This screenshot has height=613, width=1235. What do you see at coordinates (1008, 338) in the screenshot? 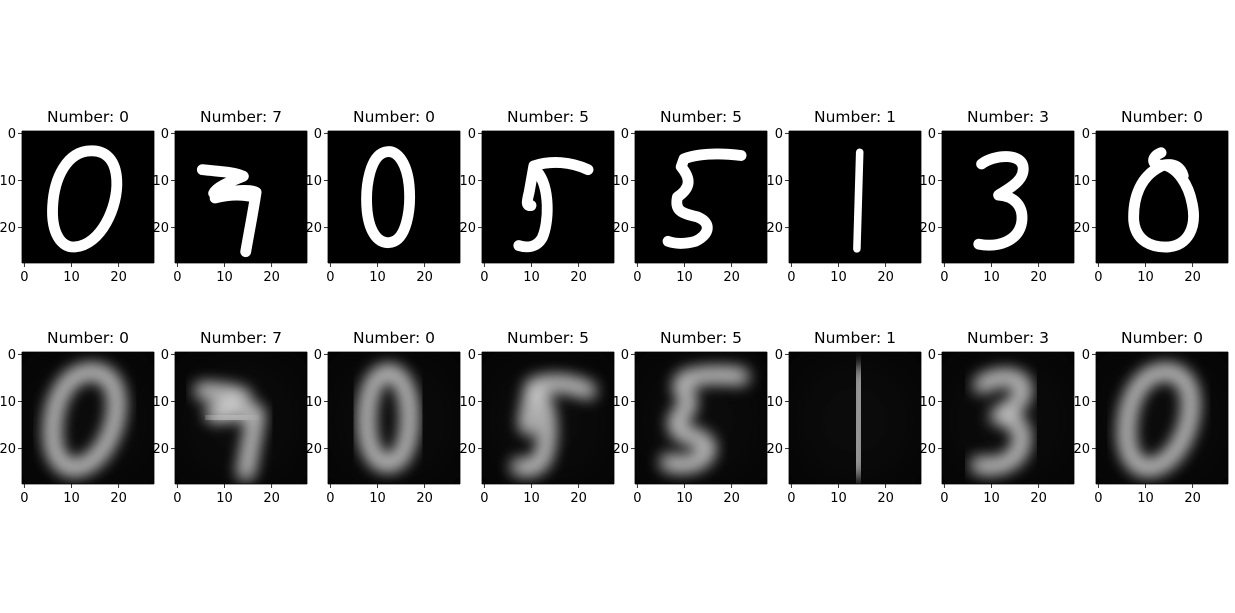
I see `panel-title: Number: 3` at bounding box center [1008, 338].